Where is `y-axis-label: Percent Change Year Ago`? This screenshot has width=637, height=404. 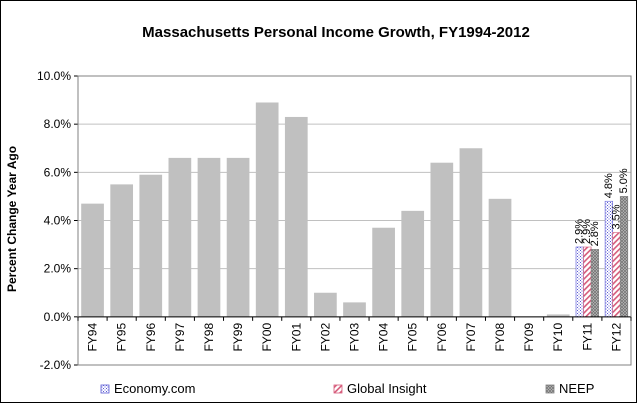 y-axis-label: Percent Change Year Ago is located at coordinates (12, 219).